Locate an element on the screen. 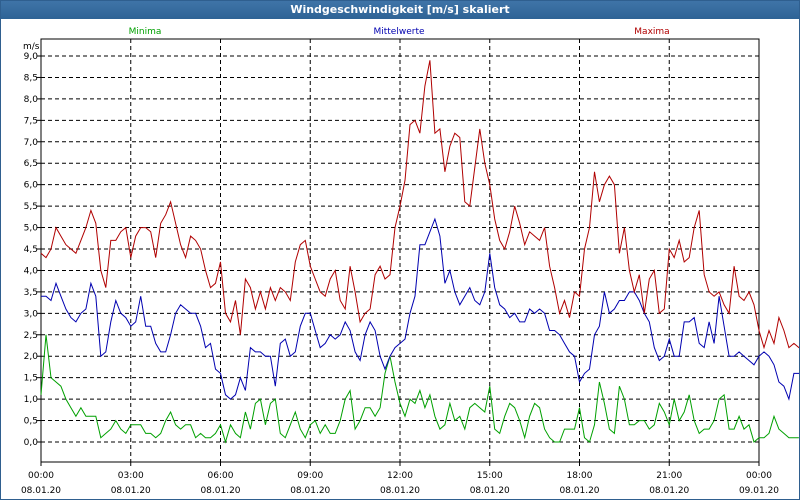  legend-maxima: Maxima is located at coordinates (651, 32).